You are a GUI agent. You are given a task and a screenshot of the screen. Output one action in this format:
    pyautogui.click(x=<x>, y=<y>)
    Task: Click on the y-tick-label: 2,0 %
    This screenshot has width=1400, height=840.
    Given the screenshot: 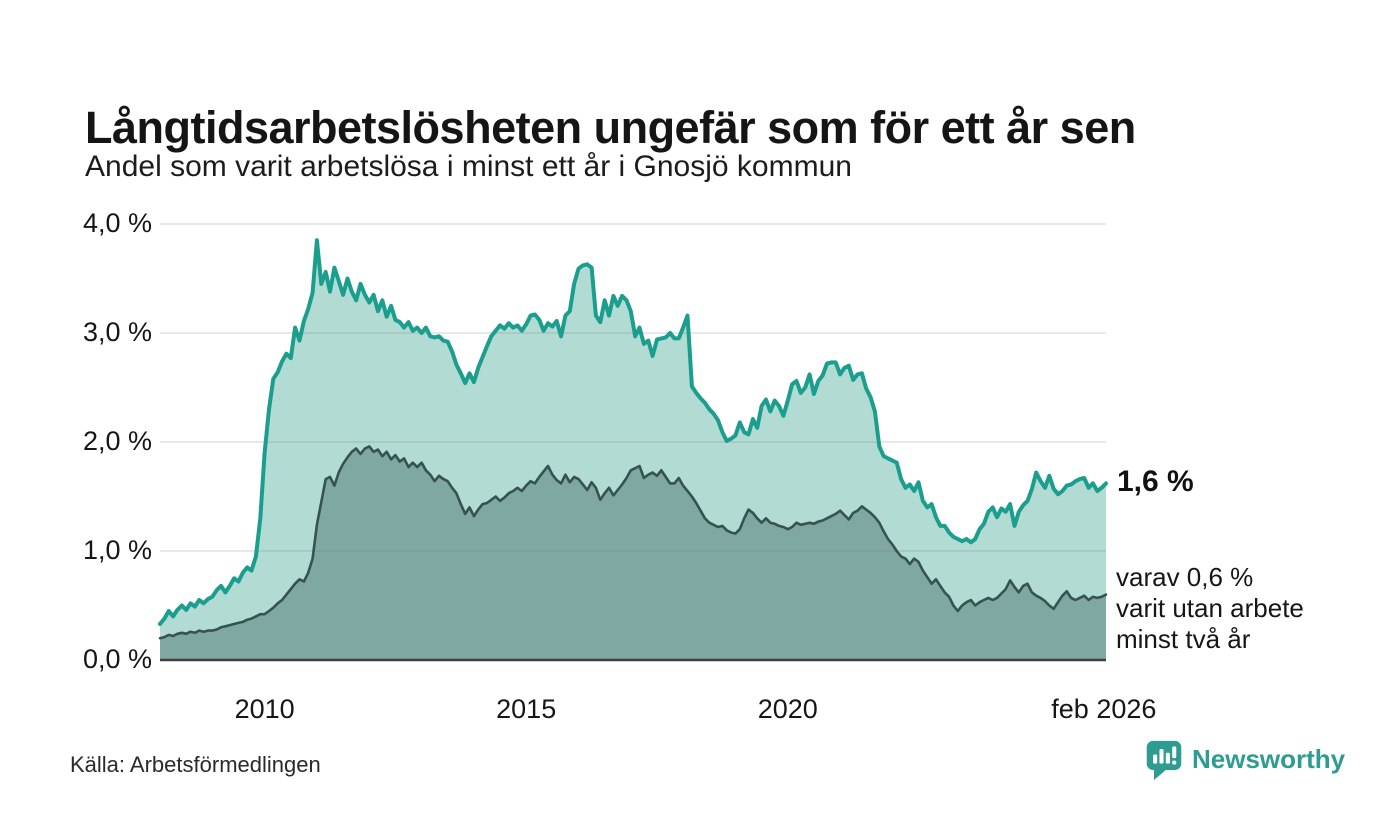 What is the action you would take?
    pyautogui.click(x=117, y=441)
    